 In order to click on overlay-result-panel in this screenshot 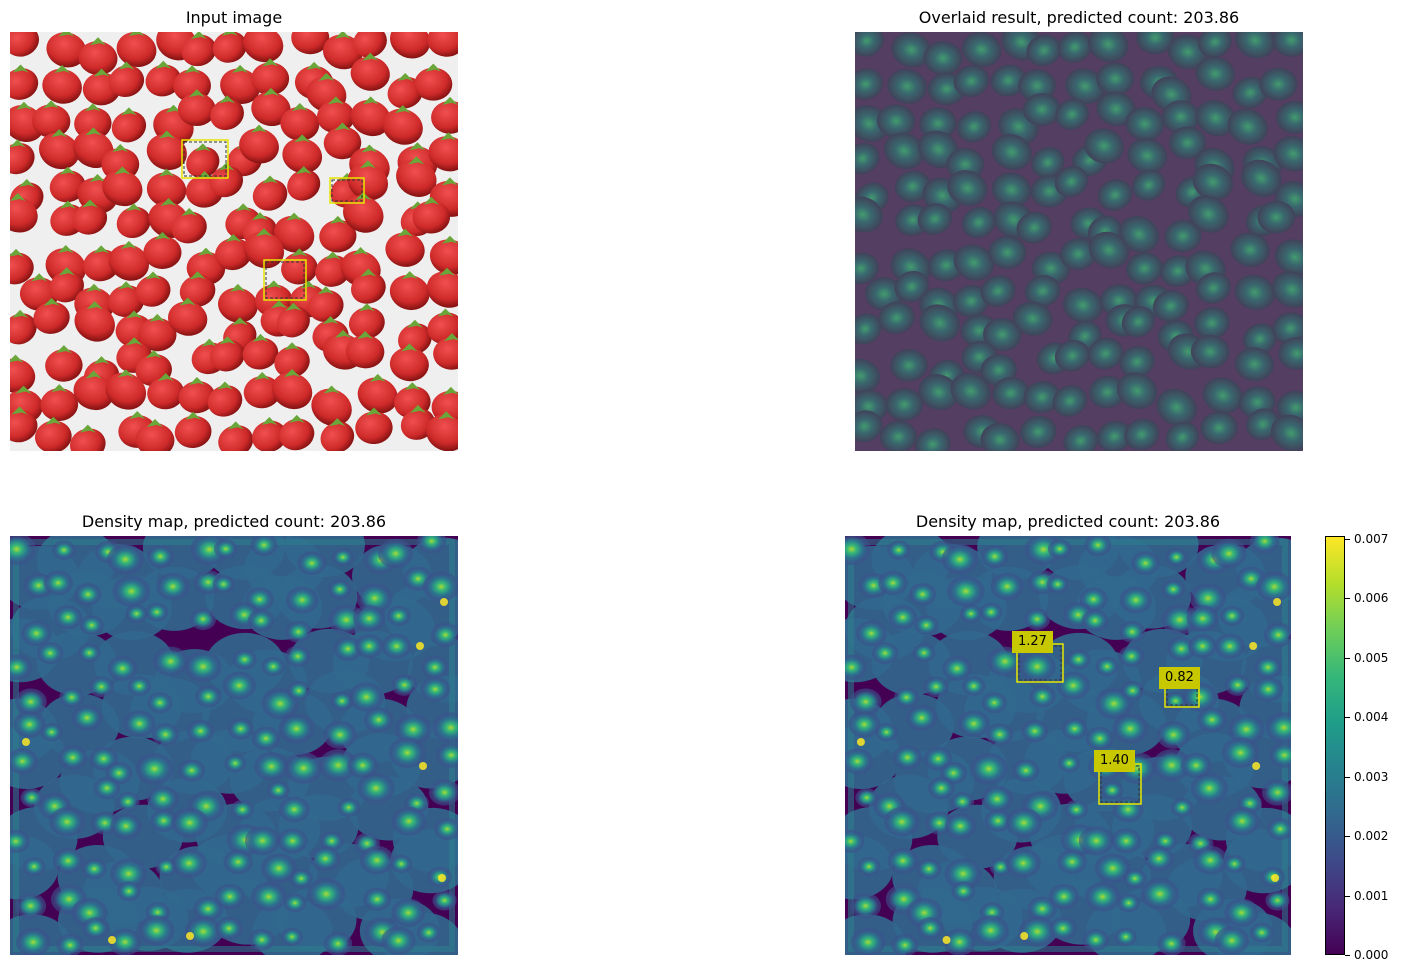, I will do `click(1079, 241)`.